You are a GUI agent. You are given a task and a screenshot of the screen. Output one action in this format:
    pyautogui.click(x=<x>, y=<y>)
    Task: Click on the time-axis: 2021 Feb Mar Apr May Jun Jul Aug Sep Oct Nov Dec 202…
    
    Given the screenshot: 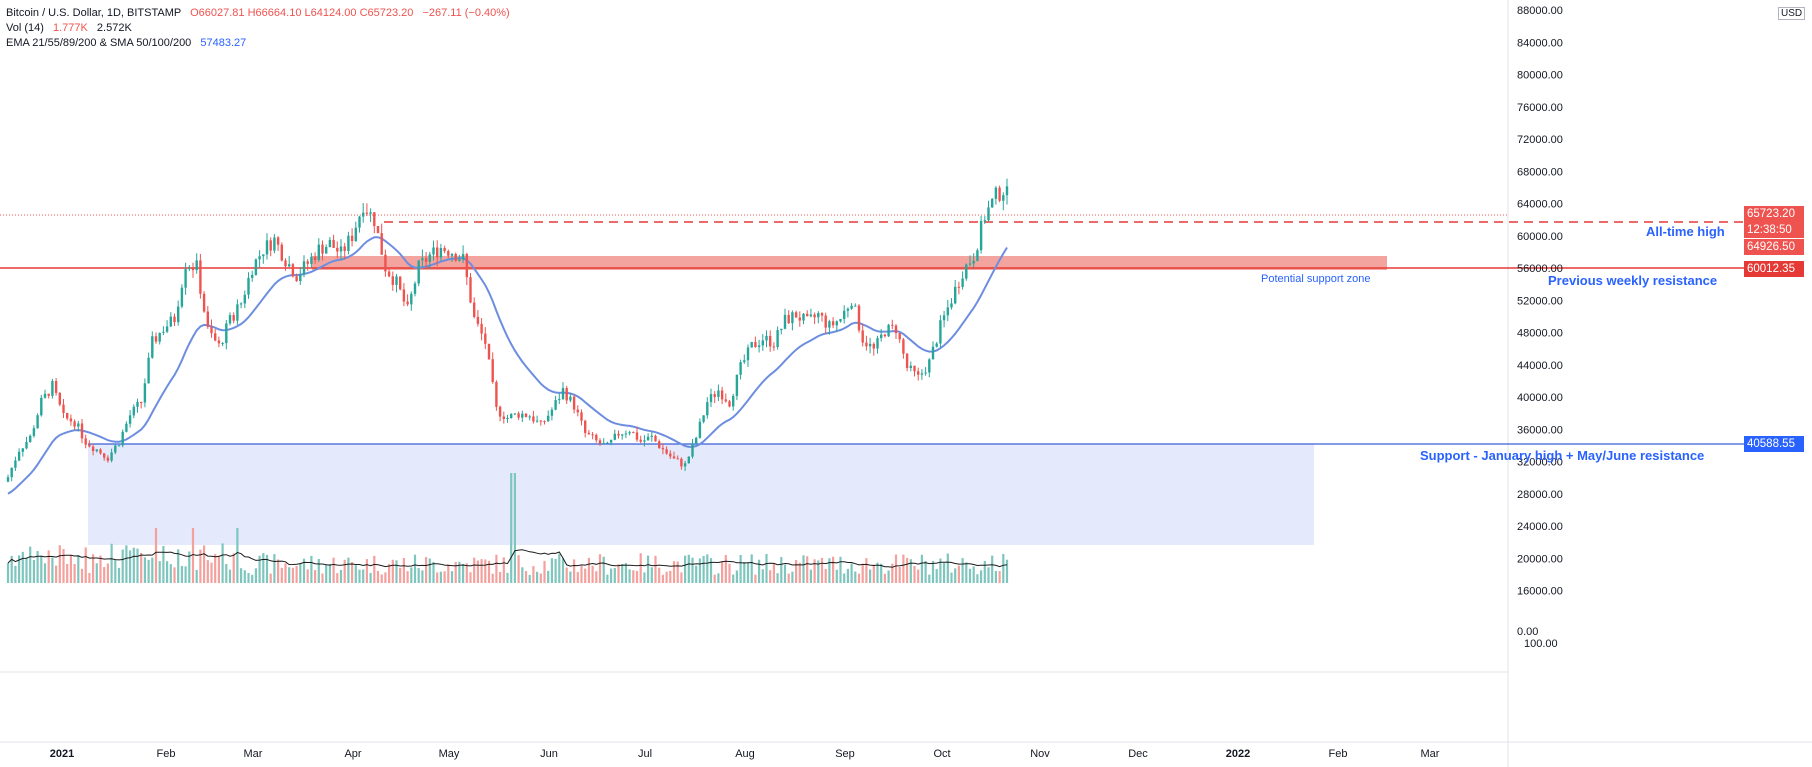 What is the action you would take?
    pyautogui.click(x=745, y=754)
    